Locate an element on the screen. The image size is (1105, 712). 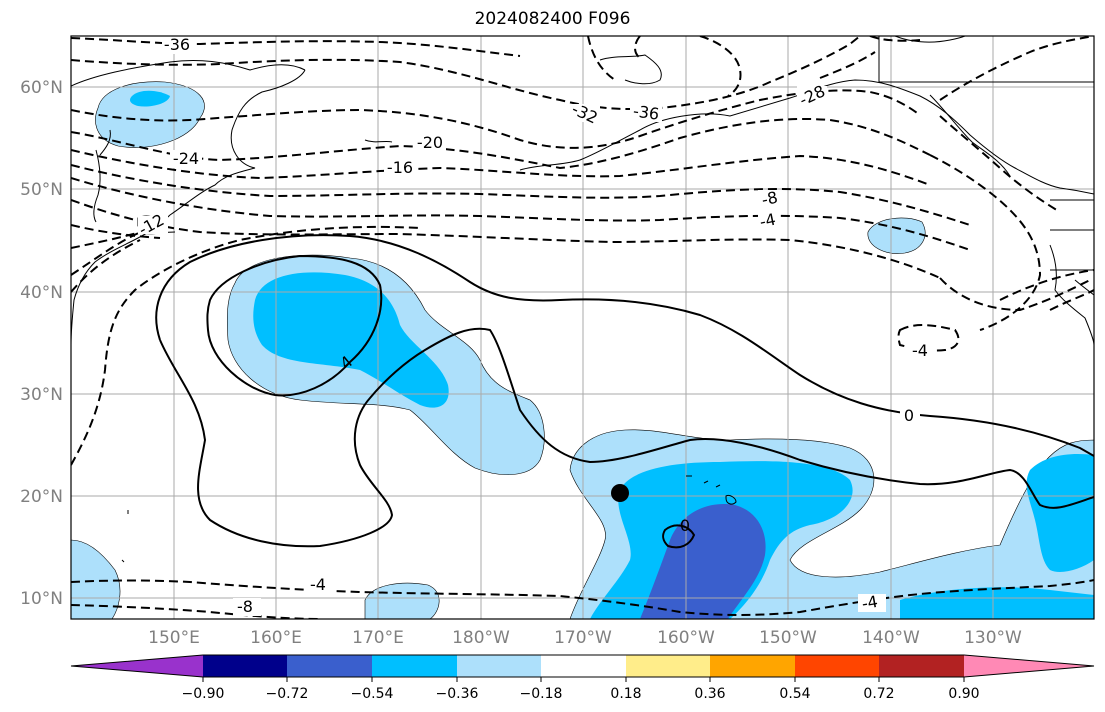
lon-tick-label: 170°E is located at coordinates (378, 638).